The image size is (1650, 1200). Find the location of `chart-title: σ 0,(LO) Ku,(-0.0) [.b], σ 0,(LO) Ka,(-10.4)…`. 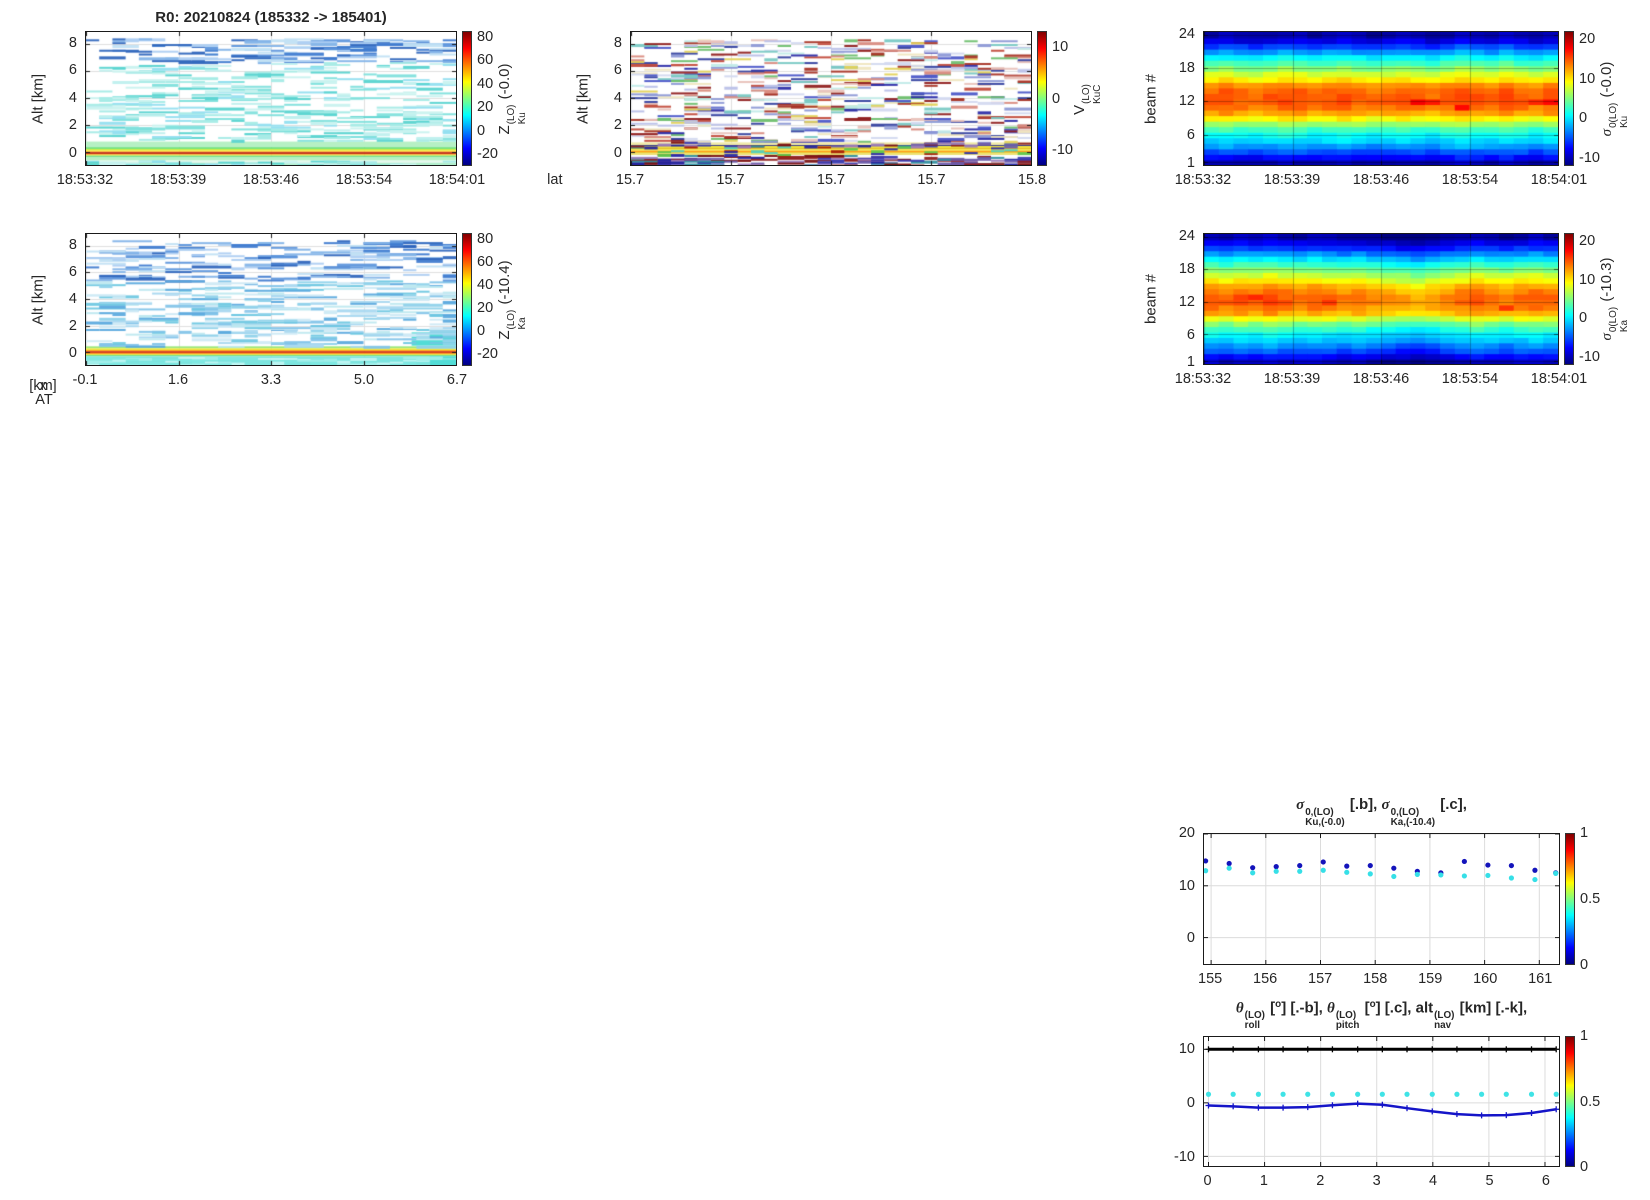

chart-title: σ 0,(LO) Ku,(-0.0) [.b], σ 0,(LO) Ka,(-10.4)… is located at coordinates (1381, 812).